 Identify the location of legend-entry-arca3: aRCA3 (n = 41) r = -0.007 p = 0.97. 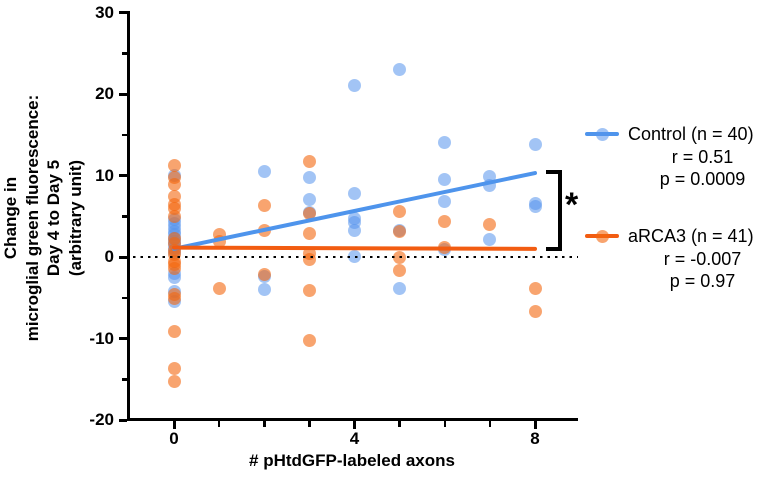
(676, 258).